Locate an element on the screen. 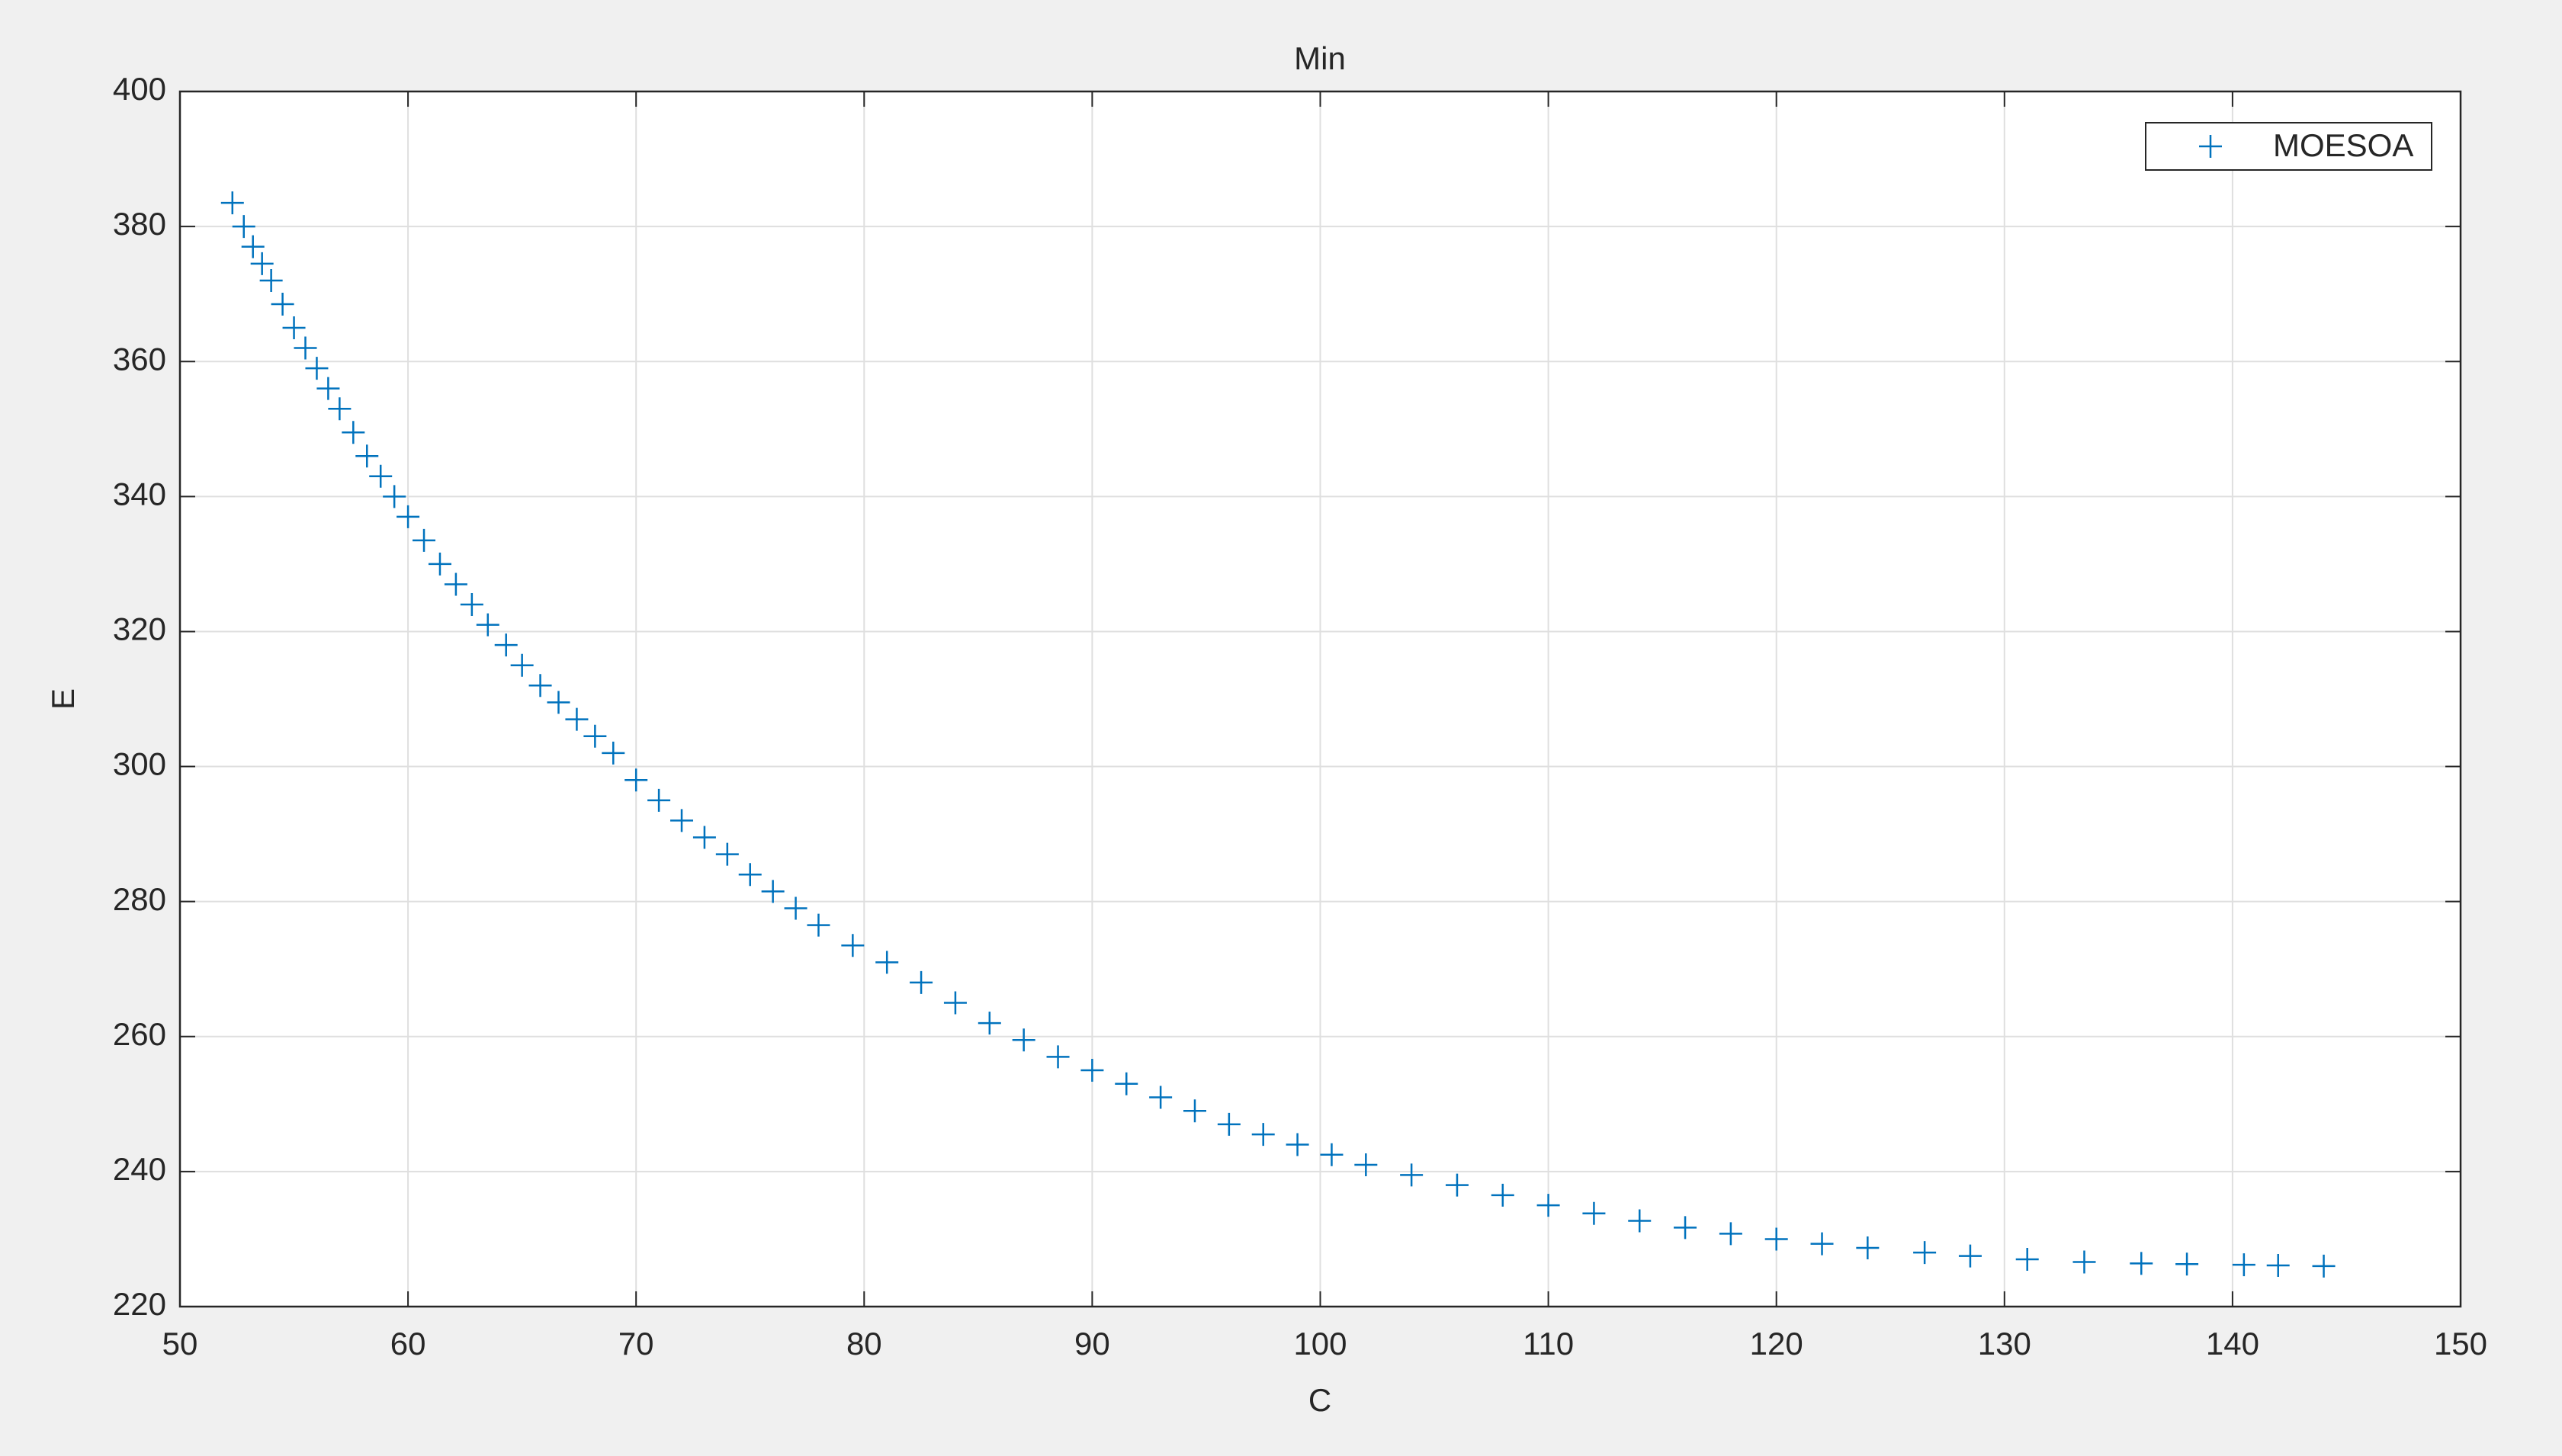 The image size is (2562, 1456). x-tick-label: 130 is located at coordinates (2004, 1343).